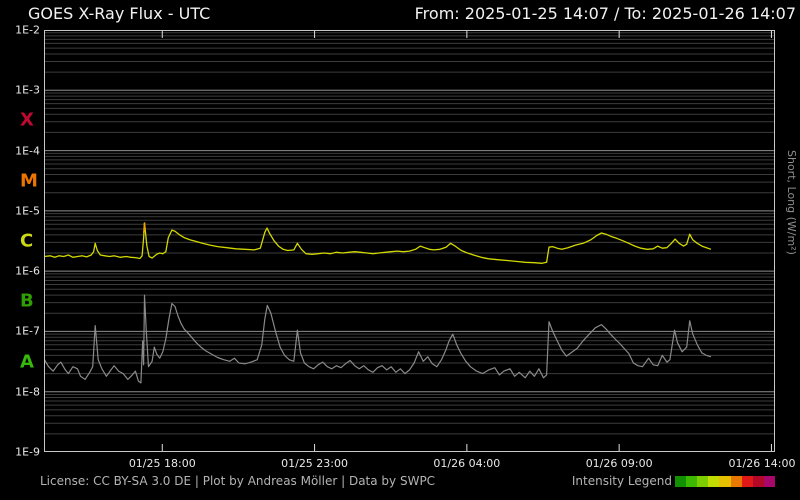 Image resolution: width=800 pixels, height=500 pixels. I want to click on class-label-x: X, so click(27, 120).